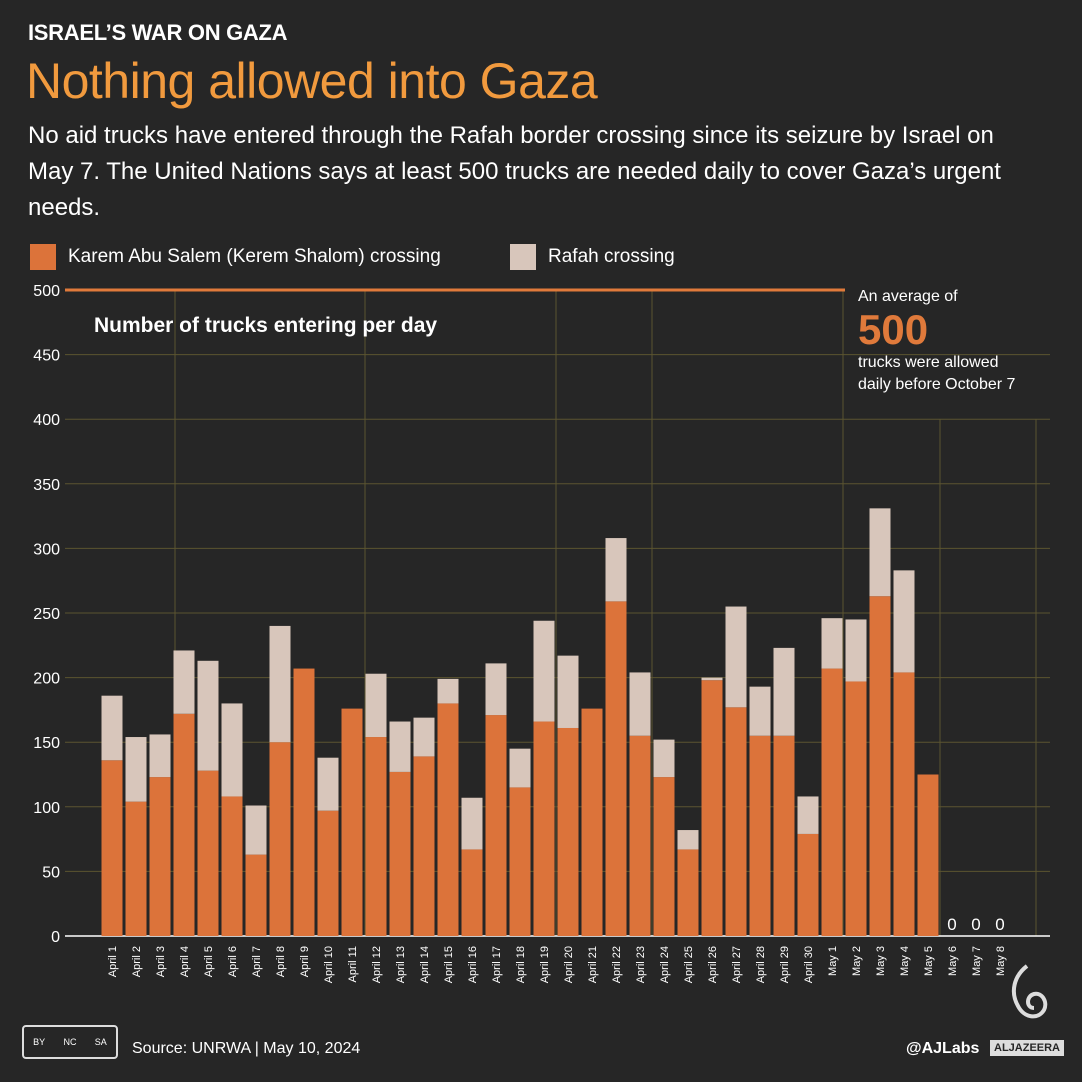 The width and height of the screenshot is (1082, 1082). I want to click on annotation-value: 500, so click(893, 329).